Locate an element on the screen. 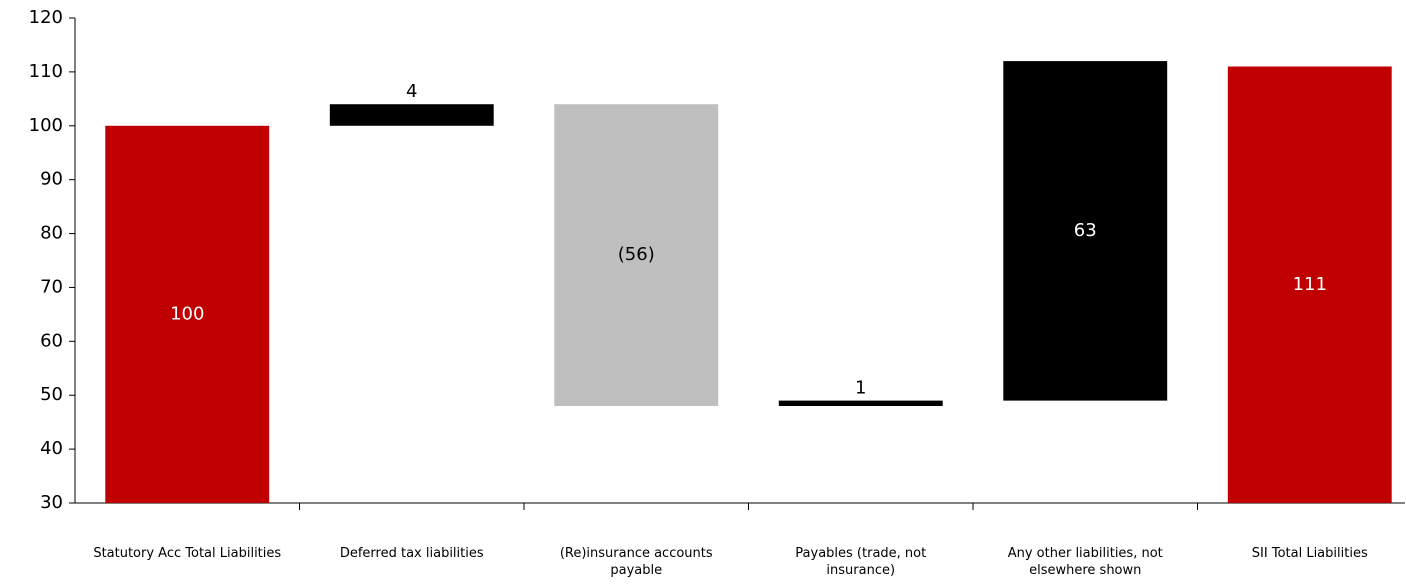  x-tick-label: Payables (trade, not insurance) is located at coordinates (861, 562).